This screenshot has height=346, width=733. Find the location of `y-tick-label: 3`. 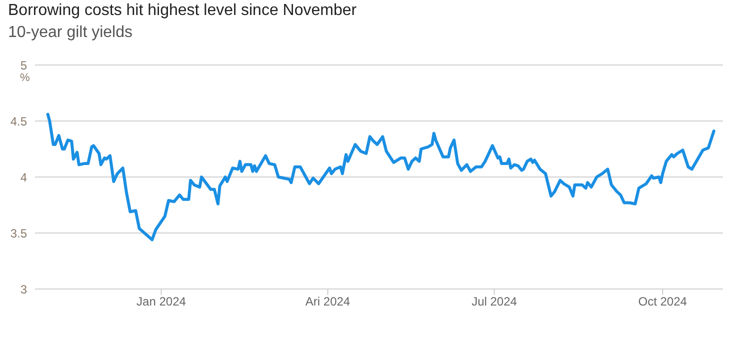

y-tick-label: 3 is located at coordinates (24, 289).